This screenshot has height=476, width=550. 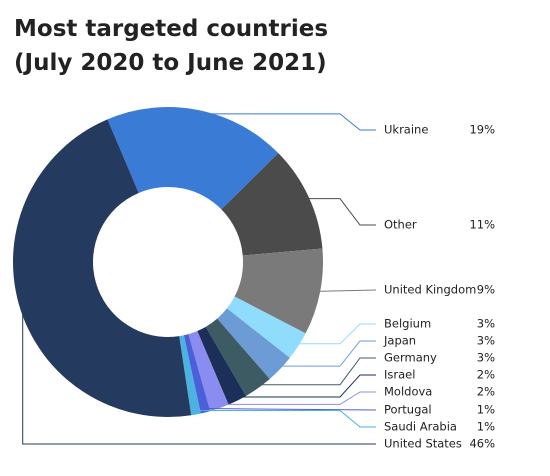 What do you see at coordinates (399, 375) in the screenshot?
I see `legend-label: Israel` at bounding box center [399, 375].